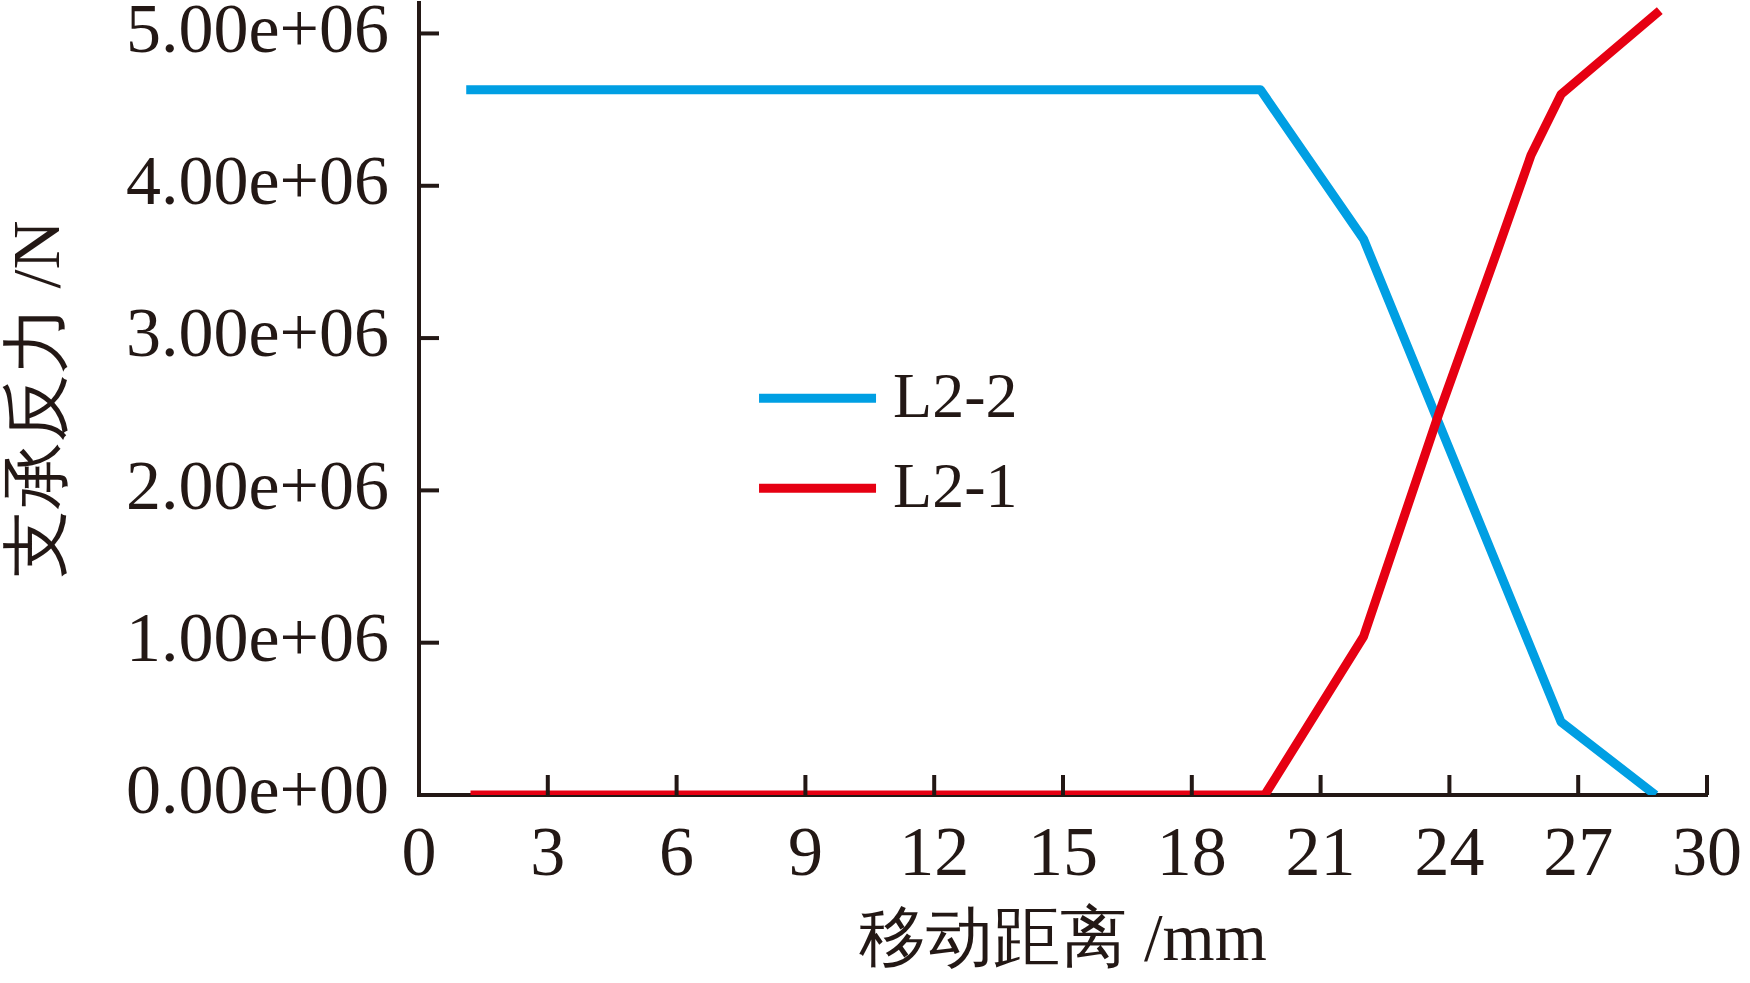 The width and height of the screenshot is (1750, 983). Describe the element at coordinates (257, 485) in the screenshot. I see `y-tick-label: 2.00e+06` at that location.